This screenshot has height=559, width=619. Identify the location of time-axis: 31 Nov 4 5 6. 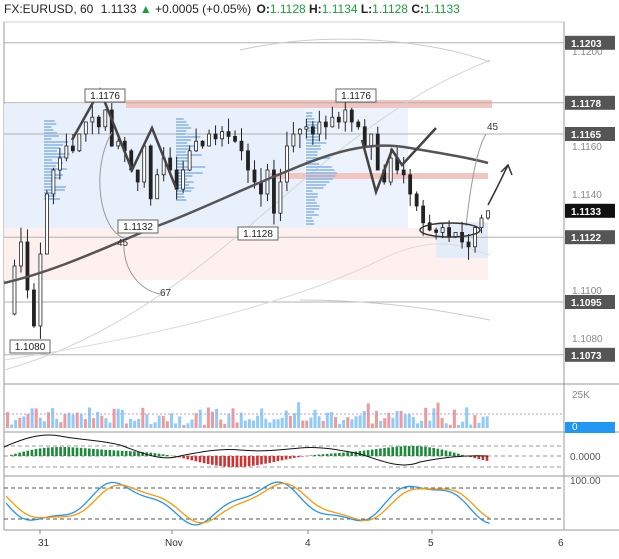
(301, 543).